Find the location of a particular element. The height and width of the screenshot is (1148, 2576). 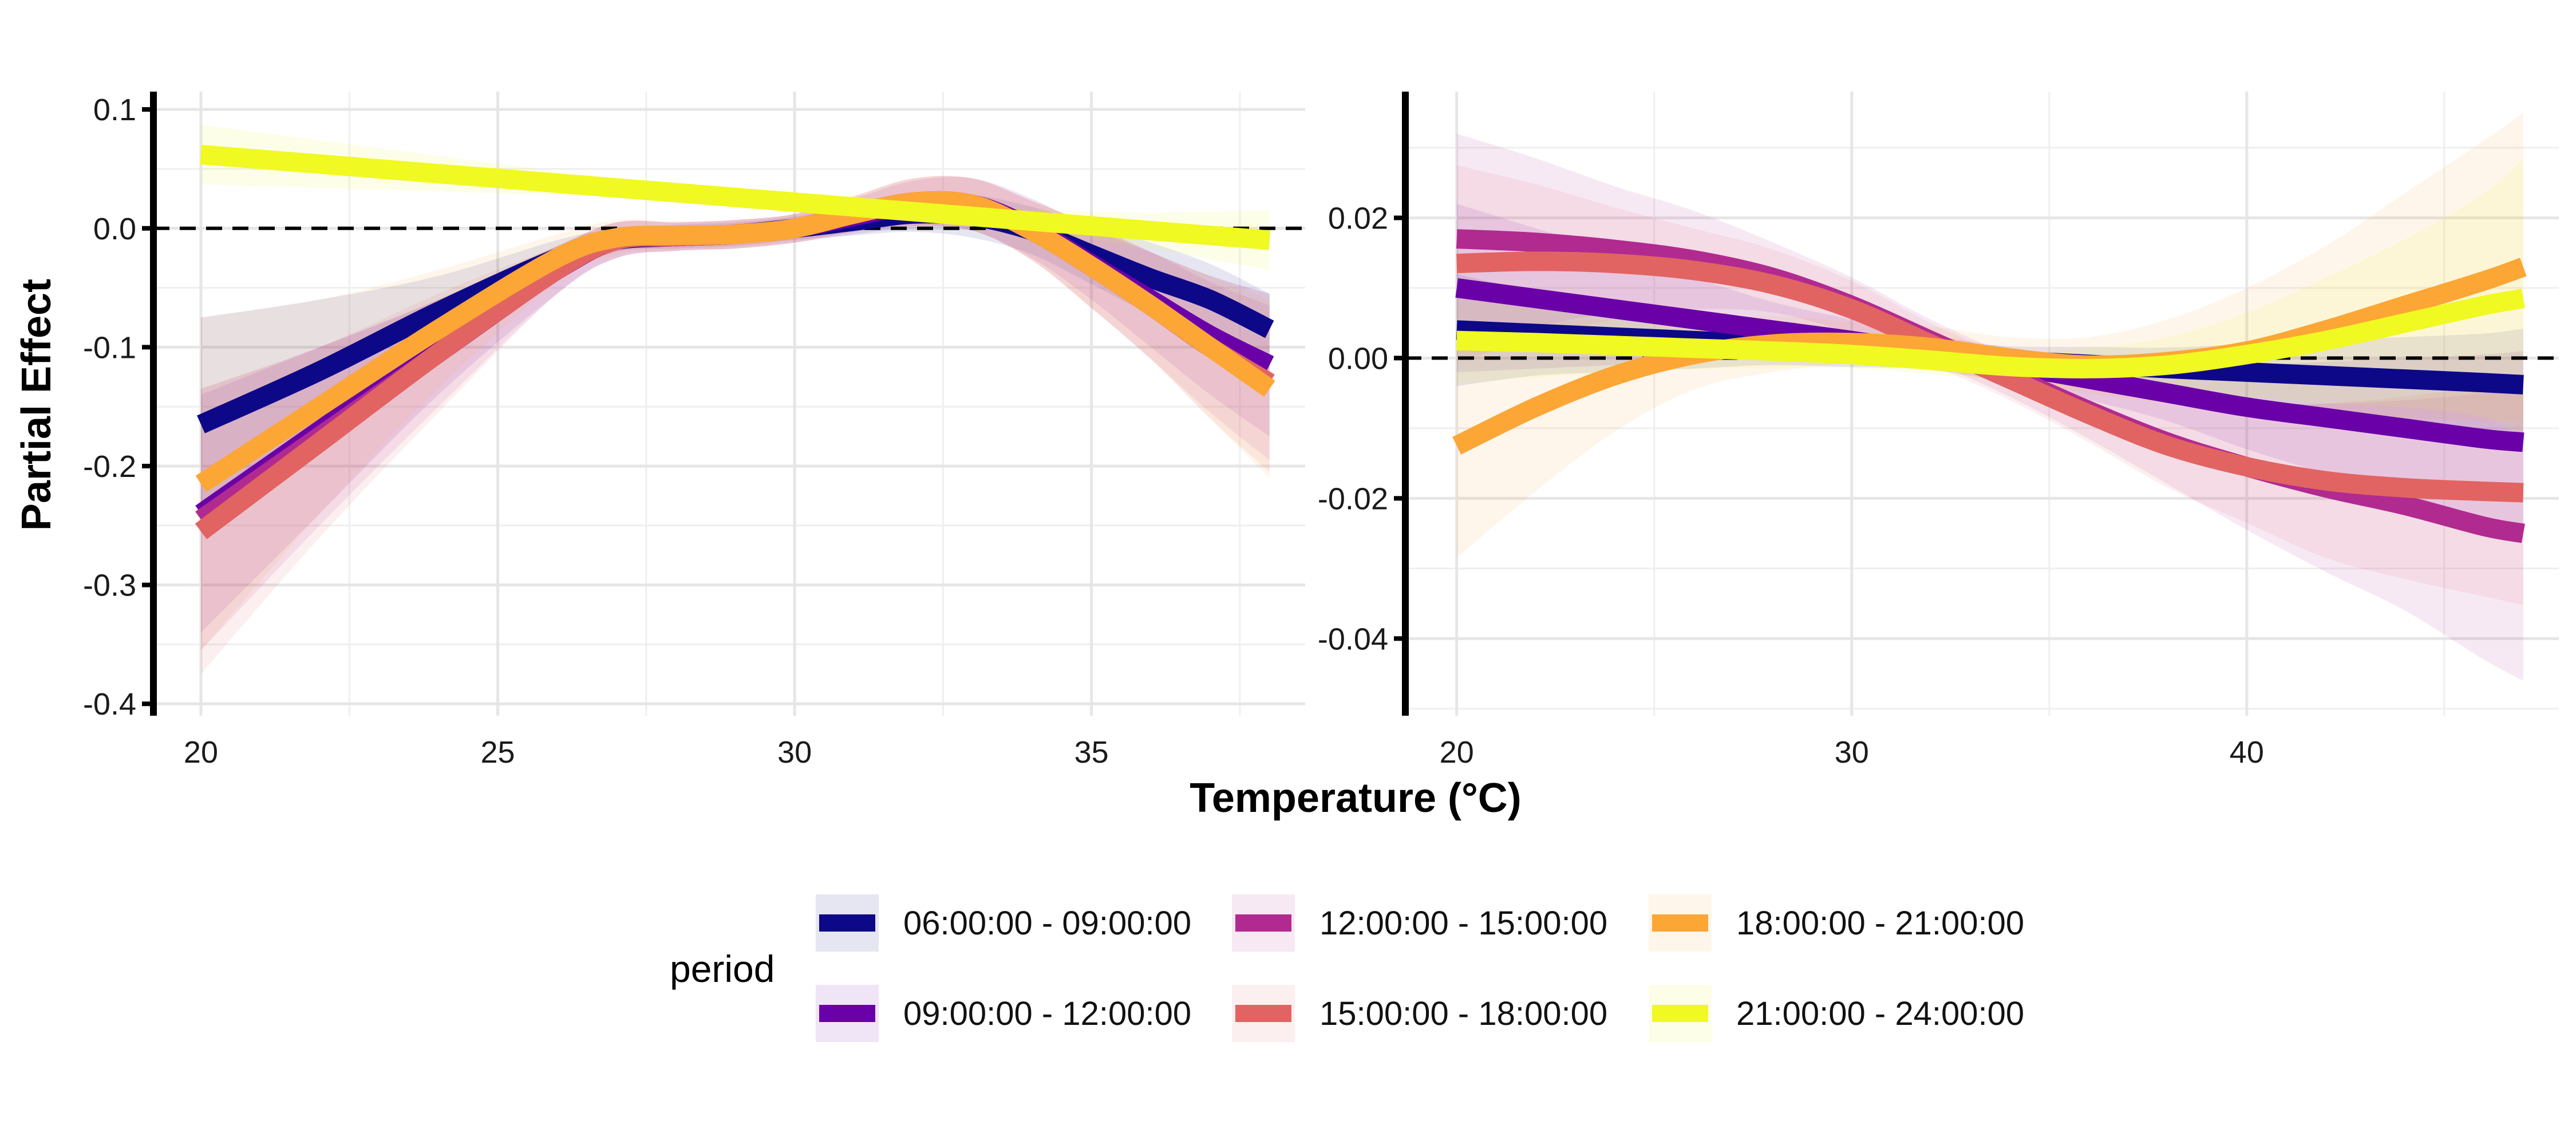

y-tick-label: -0.1 is located at coordinates (109, 348).